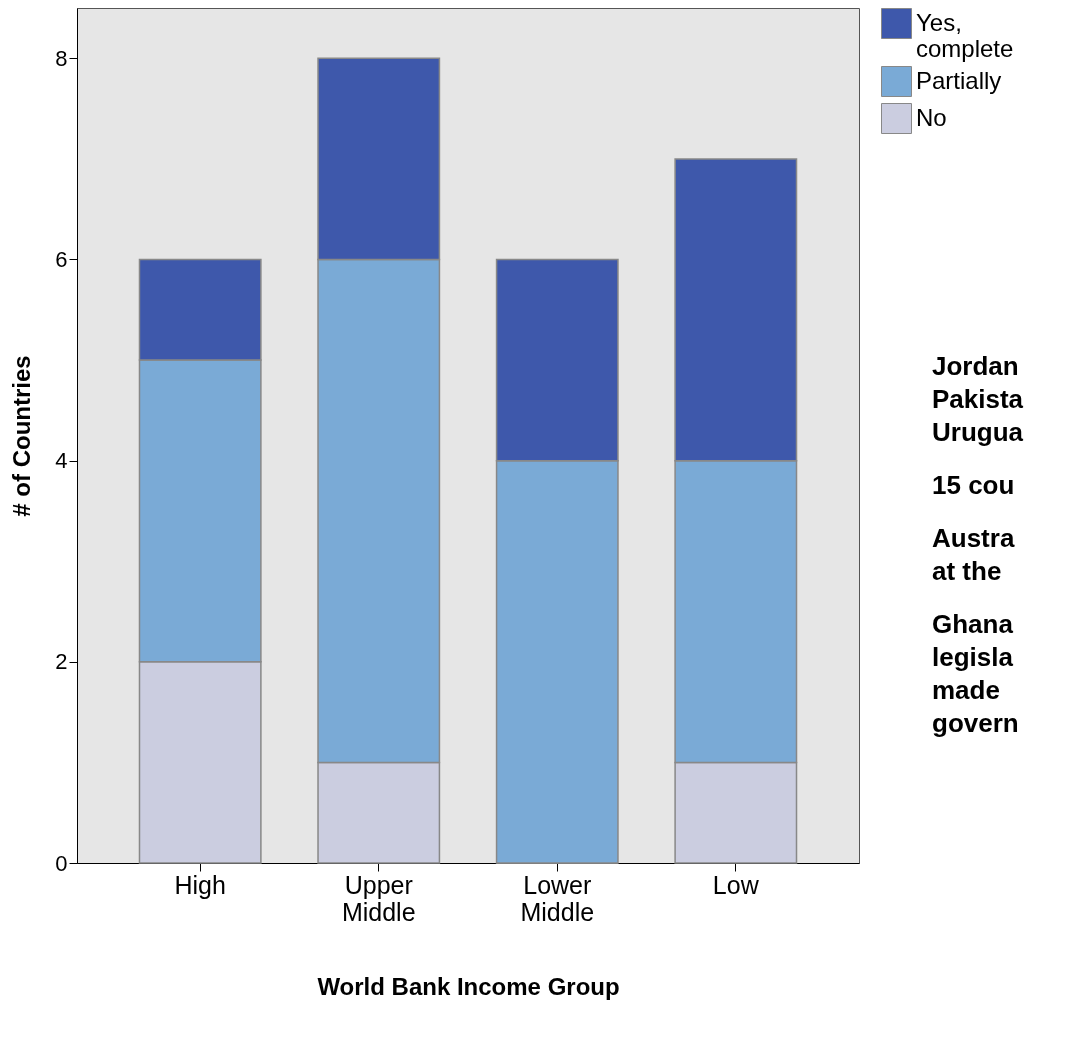 This screenshot has width=1072, height=1044. Describe the element at coordinates (22, 436) in the screenshot. I see `y-axis-title: # of Countries` at that location.